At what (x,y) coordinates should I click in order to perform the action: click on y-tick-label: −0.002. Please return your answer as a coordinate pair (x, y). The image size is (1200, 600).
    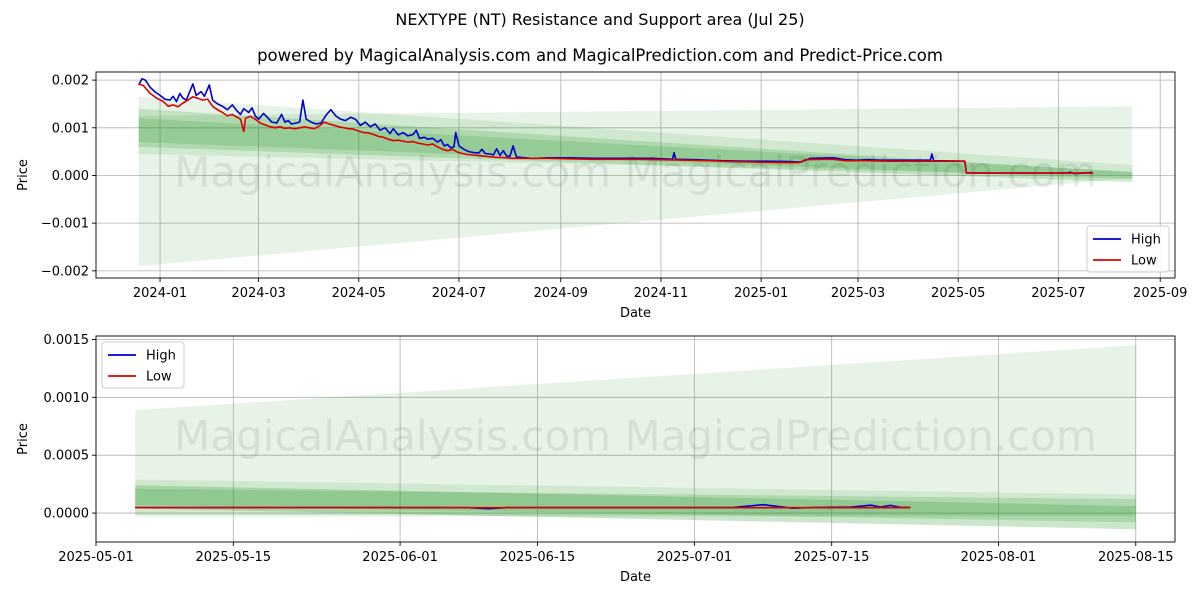
    Looking at the image, I should click on (65, 271).